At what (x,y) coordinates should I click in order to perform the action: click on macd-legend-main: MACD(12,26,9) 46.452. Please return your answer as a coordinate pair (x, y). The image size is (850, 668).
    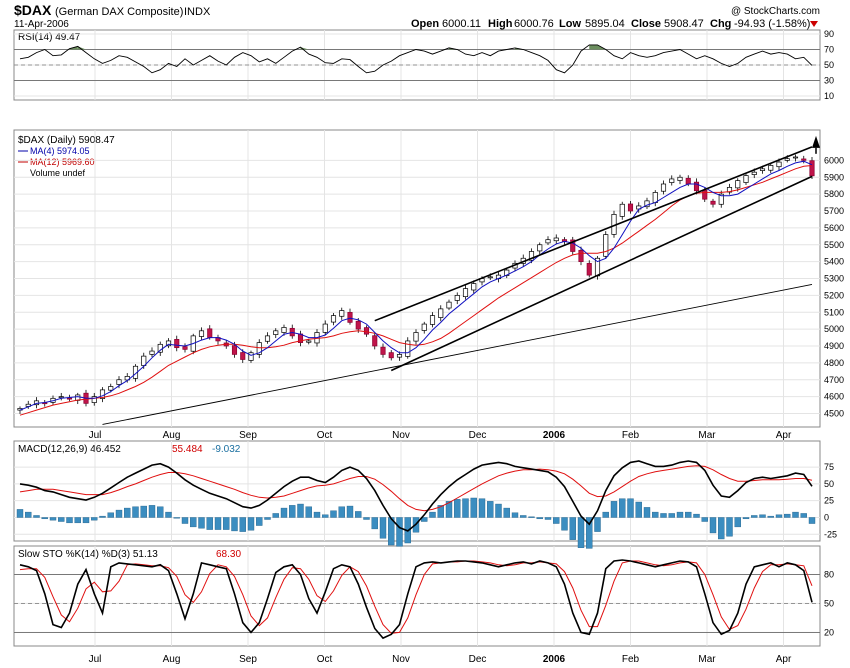
    Looking at the image, I should click on (69, 449).